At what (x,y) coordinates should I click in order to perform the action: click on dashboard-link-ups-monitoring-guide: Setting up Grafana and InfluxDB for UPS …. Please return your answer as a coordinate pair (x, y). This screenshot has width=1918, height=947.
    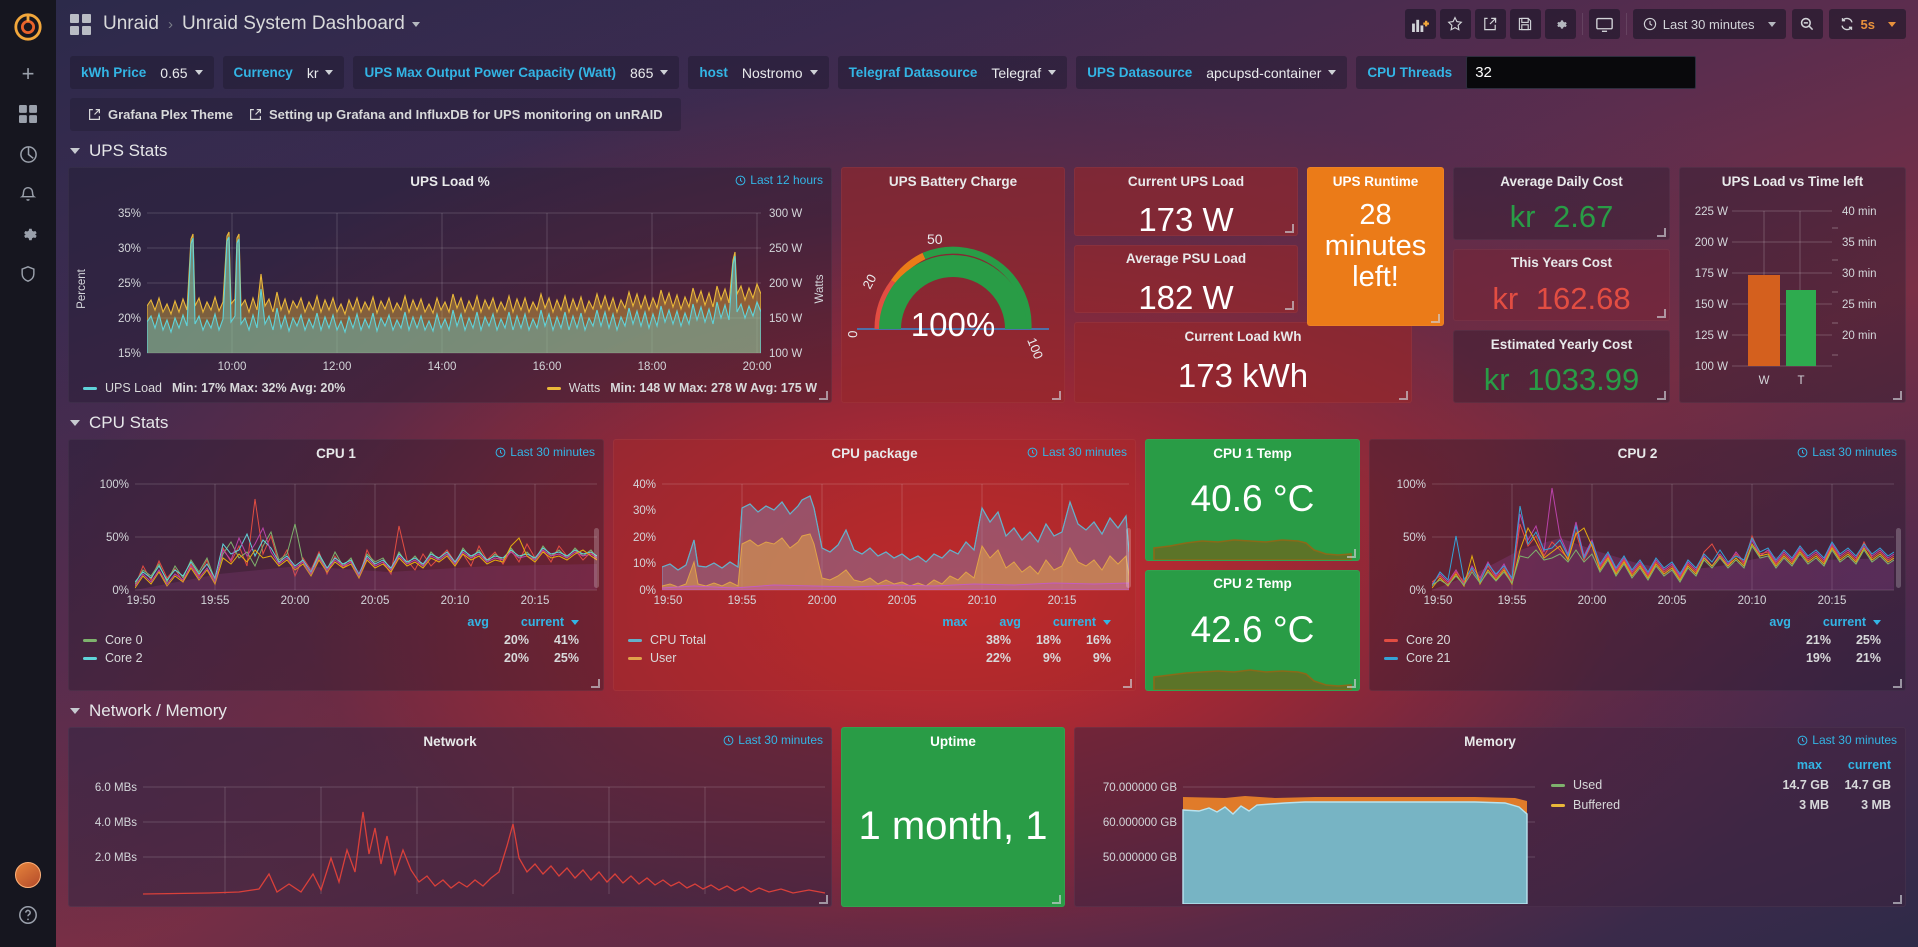
    Looking at the image, I should click on (456, 114).